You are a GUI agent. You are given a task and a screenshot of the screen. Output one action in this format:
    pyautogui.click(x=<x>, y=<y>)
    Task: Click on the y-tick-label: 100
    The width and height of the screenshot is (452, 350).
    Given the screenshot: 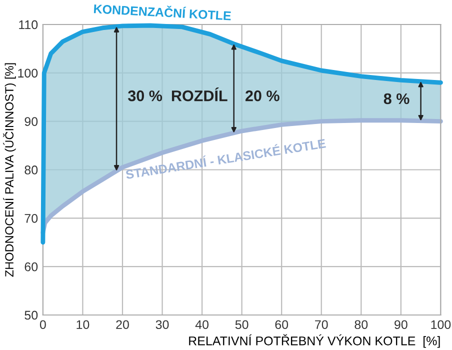 What is the action you would take?
    pyautogui.click(x=28, y=73)
    